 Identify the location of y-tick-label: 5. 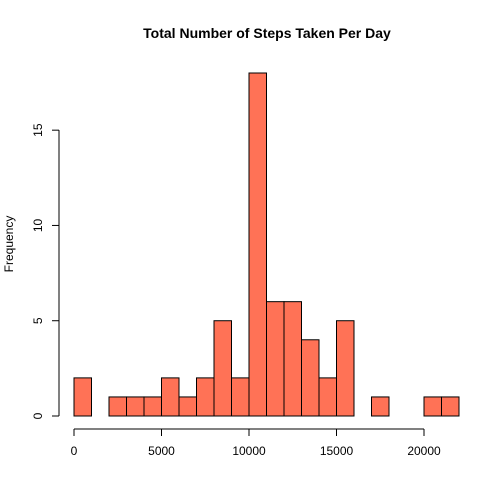
(38, 320).